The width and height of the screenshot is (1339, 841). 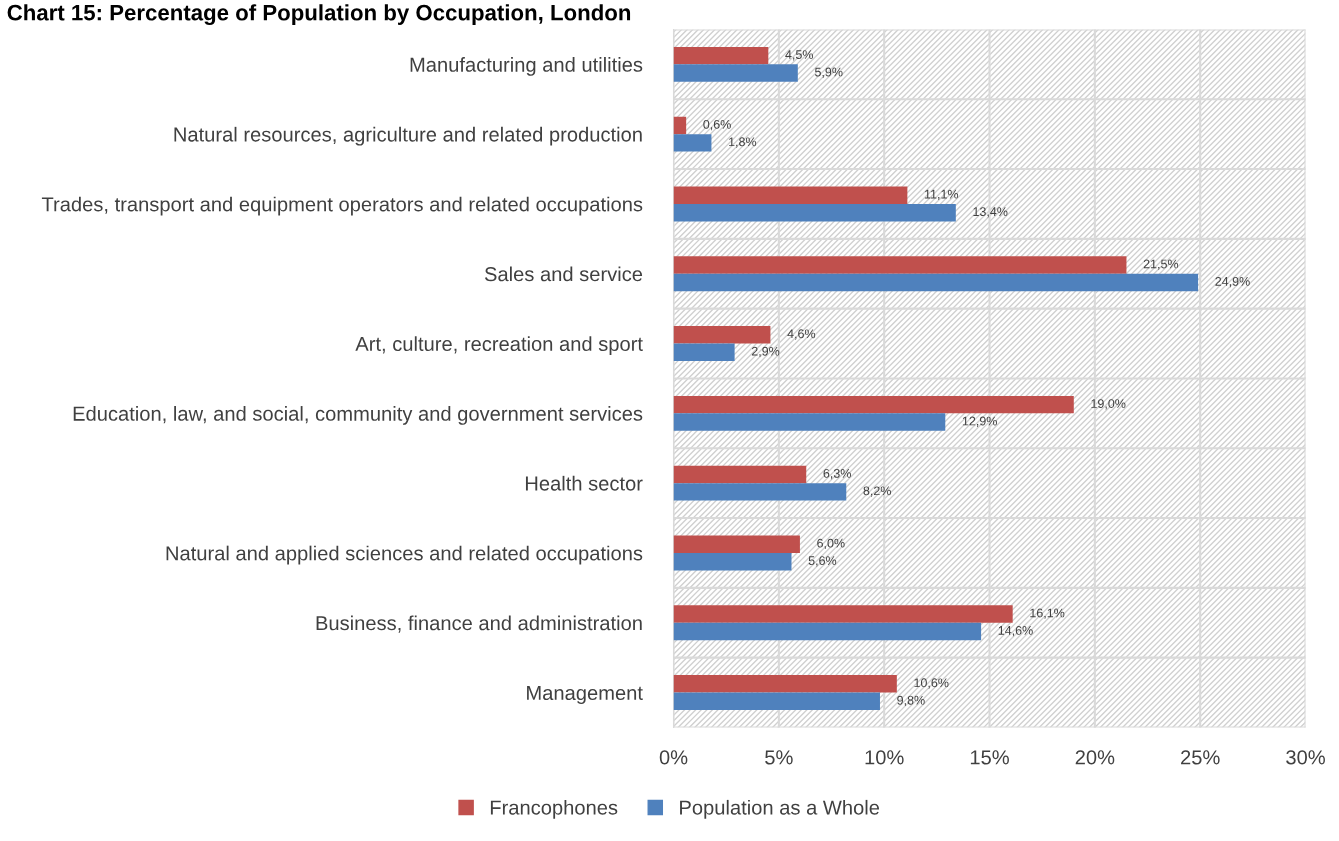 What do you see at coordinates (319, 15) in the screenshot?
I see `text: Chart 15: Percentage of Population by Occupation, London` at bounding box center [319, 15].